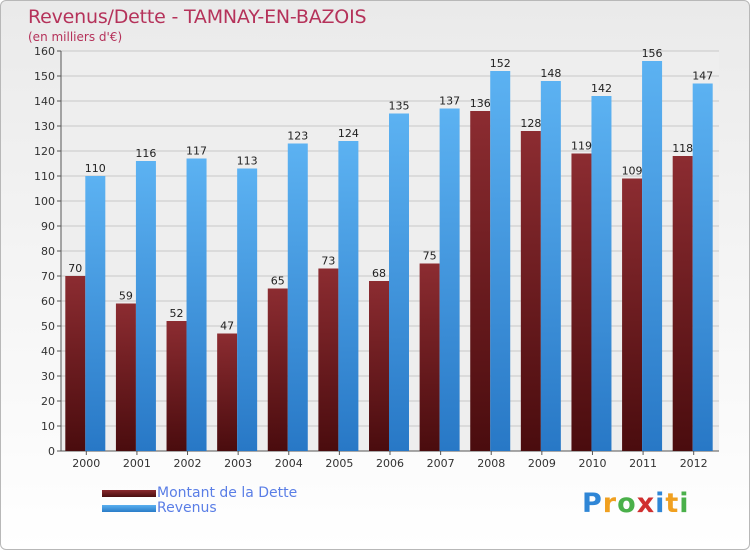 The height and width of the screenshot is (550, 750). What do you see at coordinates (238, 463) in the screenshot?
I see `x-tick-label: 2003` at bounding box center [238, 463].